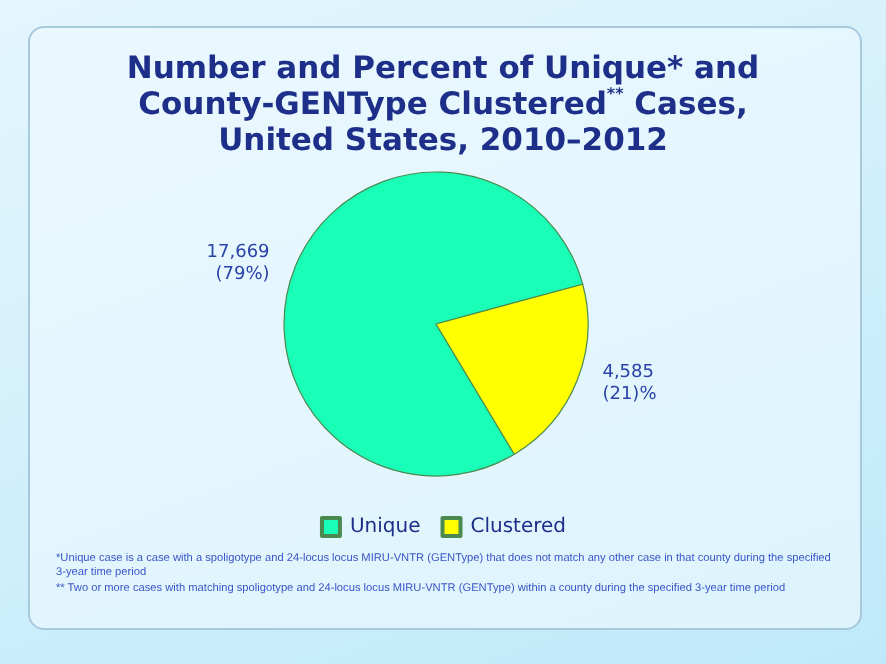 This screenshot has width=886, height=664. Describe the element at coordinates (443, 104) in the screenshot. I see `chart-title: Number and Percent of Unique* and County-GENType Clustered** Cases, United States, 2010–2012` at that location.